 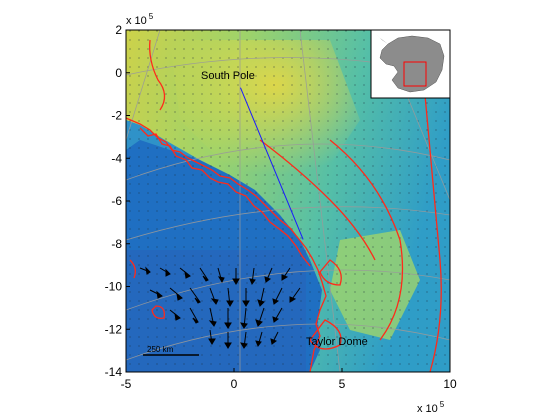 What do you see at coordinates (160, 349) in the screenshot?
I see `scale-bar-label: 250 km` at bounding box center [160, 349].